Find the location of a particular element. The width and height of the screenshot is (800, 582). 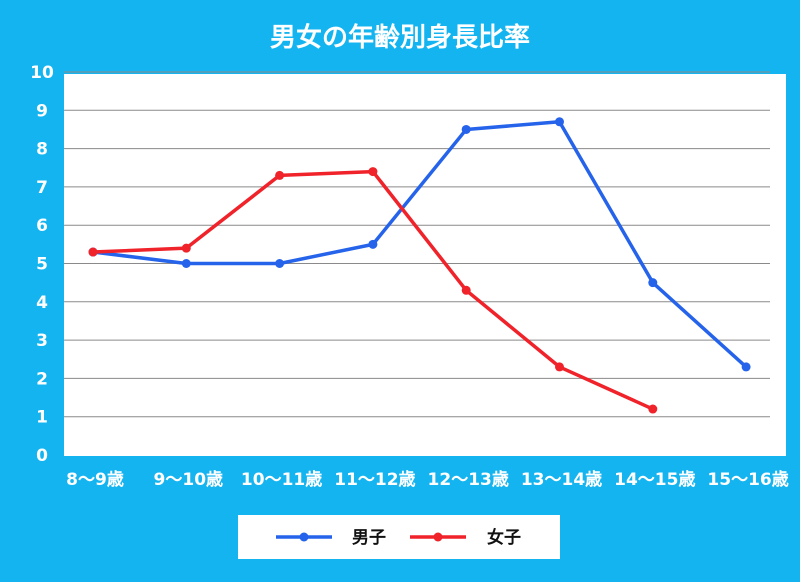

legend-items: 男子 女子 is located at coordinates (398, 537).